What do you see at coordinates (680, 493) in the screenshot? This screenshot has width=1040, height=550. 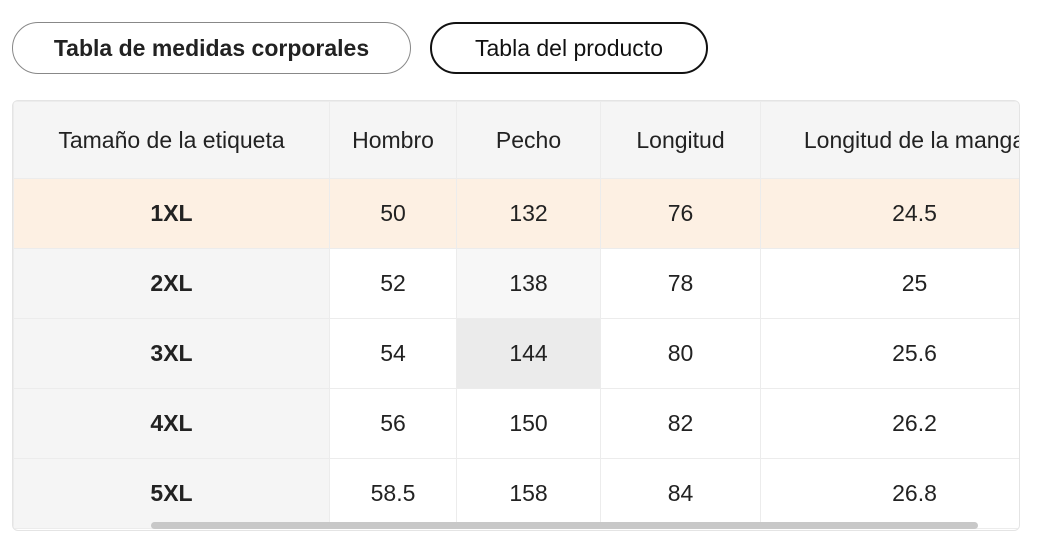 I see `table-cell: 84` at bounding box center [680, 493].